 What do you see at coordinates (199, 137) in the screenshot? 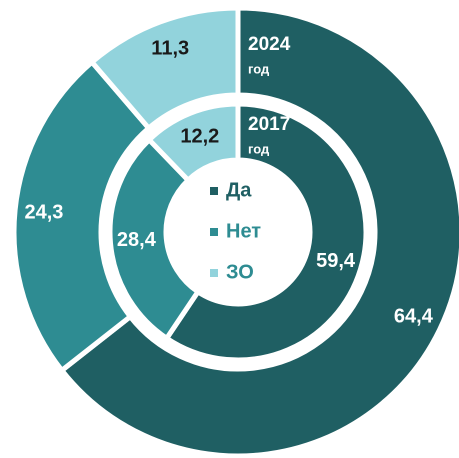
I see `value-label: 12,2` at bounding box center [199, 137].